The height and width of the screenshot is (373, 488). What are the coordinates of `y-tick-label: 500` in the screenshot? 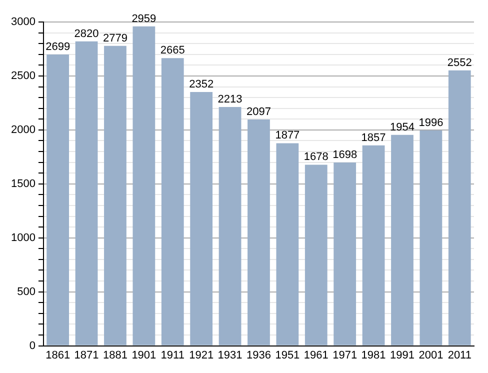 It's located at (26, 292).